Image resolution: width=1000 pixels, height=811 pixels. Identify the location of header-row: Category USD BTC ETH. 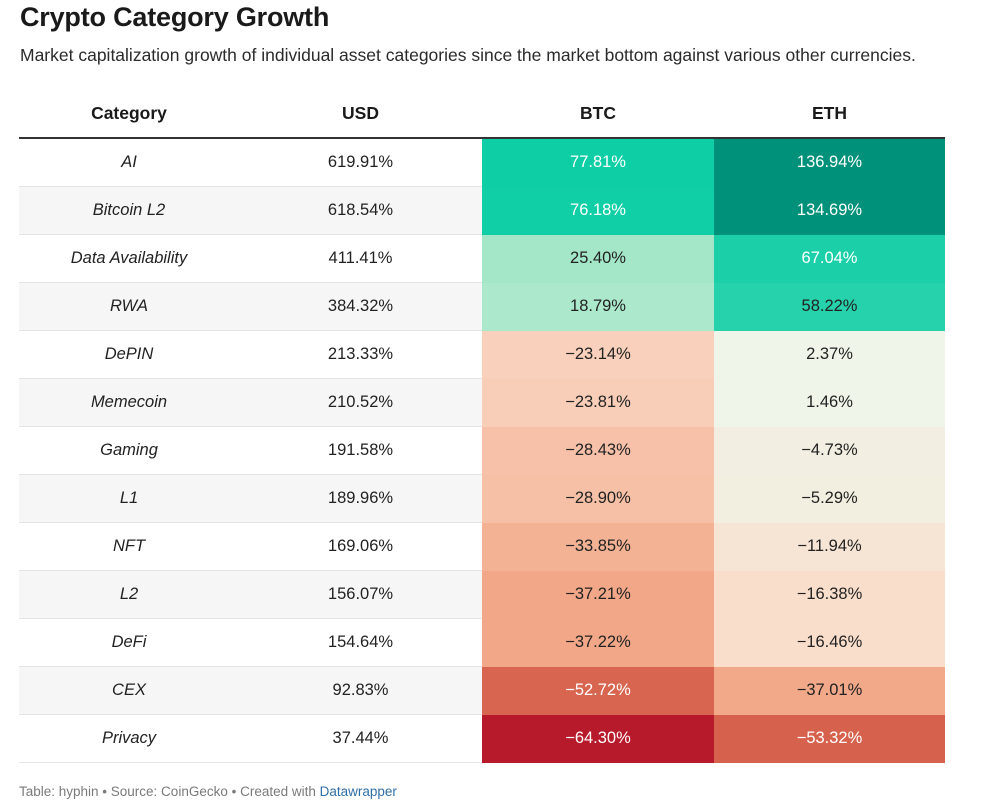
(482, 114).